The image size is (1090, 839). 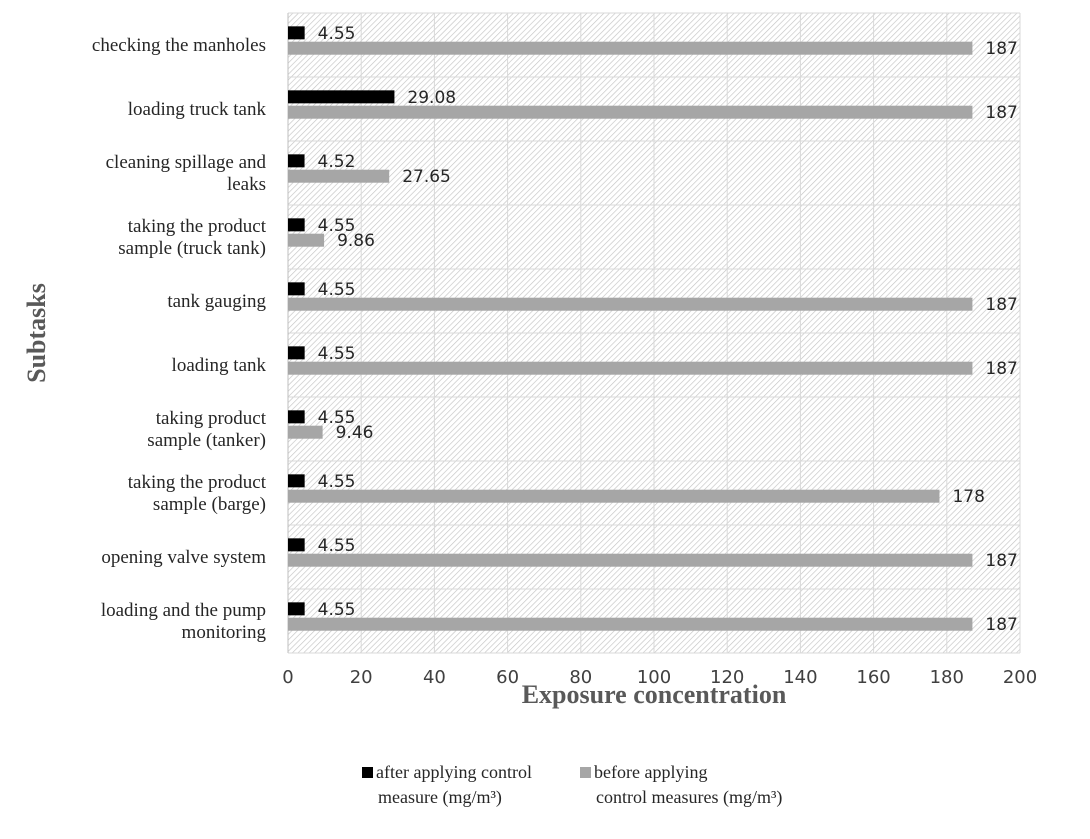 What do you see at coordinates (947, 677) in the screenshot?
I see `x-tick-label: 180` at bounding box center [947, 677].